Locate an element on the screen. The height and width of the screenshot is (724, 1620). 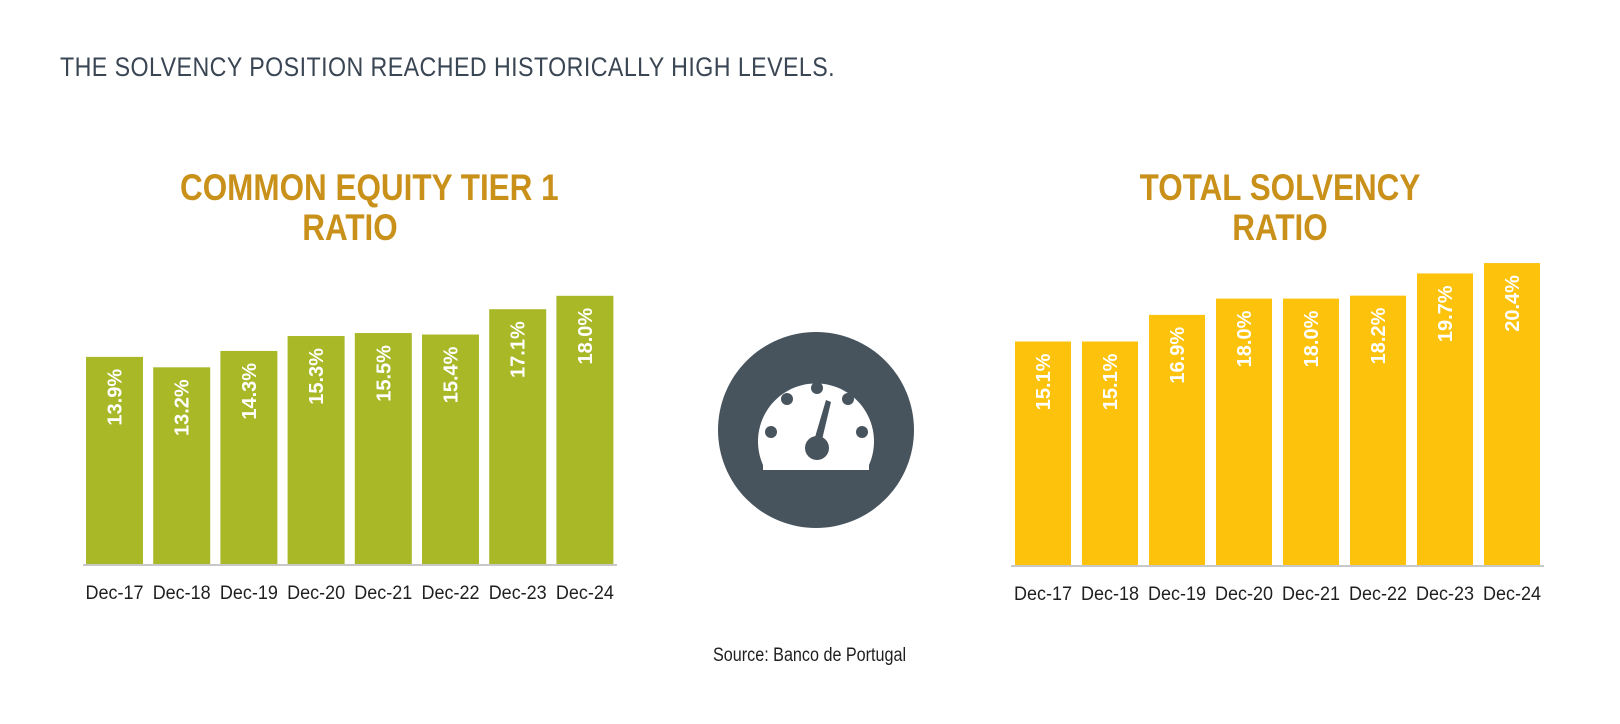
cet1-chart-title: COMMON EQUITY TIER 1 RATIO is located at coordinates (369, 207).